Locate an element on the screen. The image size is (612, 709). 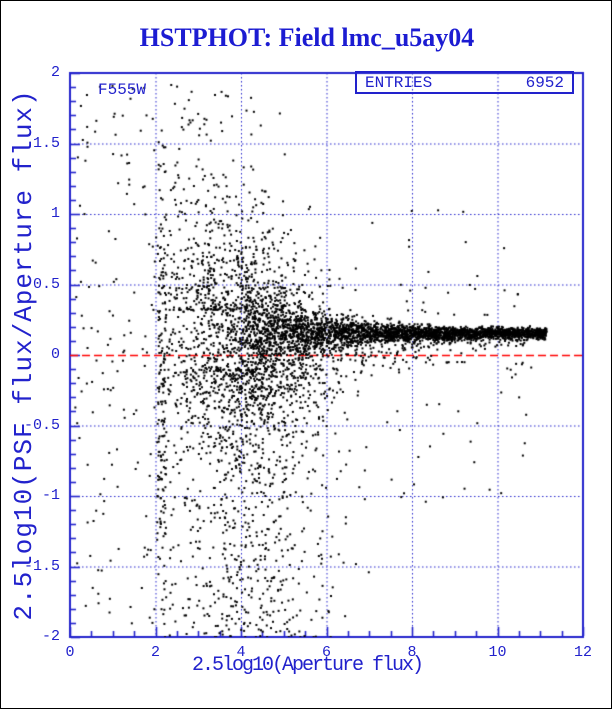
filter-label: F555W is located at coordinates (122, 90).